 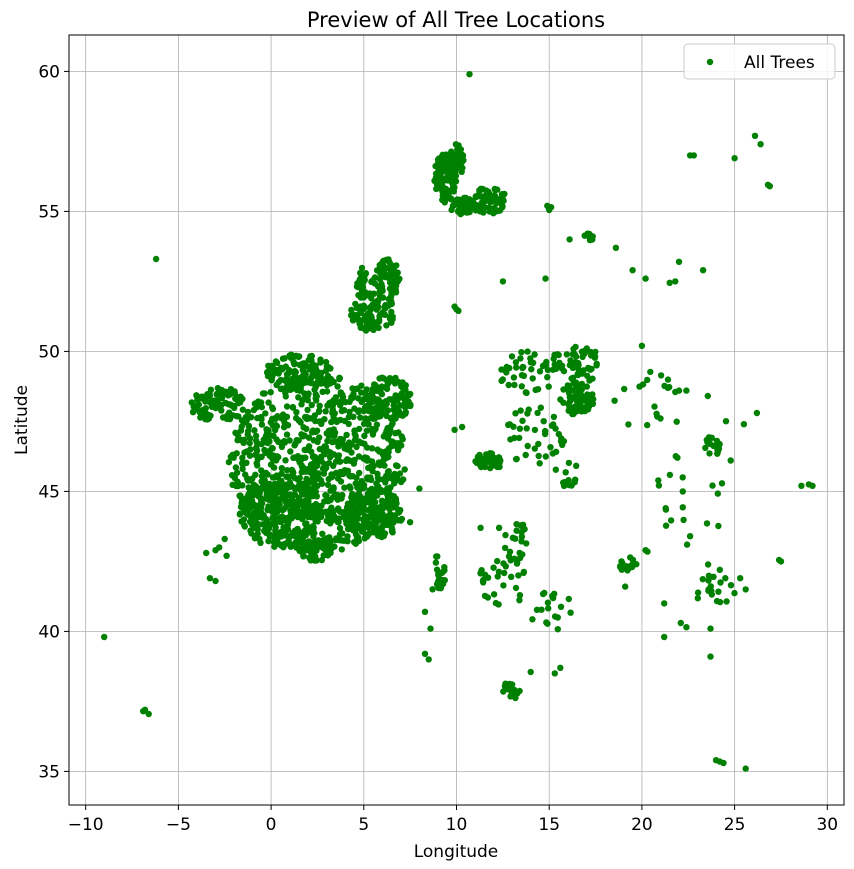 What do you see at coordinates (735, 825) in the screenshot?
I see `x-tick-label: 25` at bounding box center [735, 825].